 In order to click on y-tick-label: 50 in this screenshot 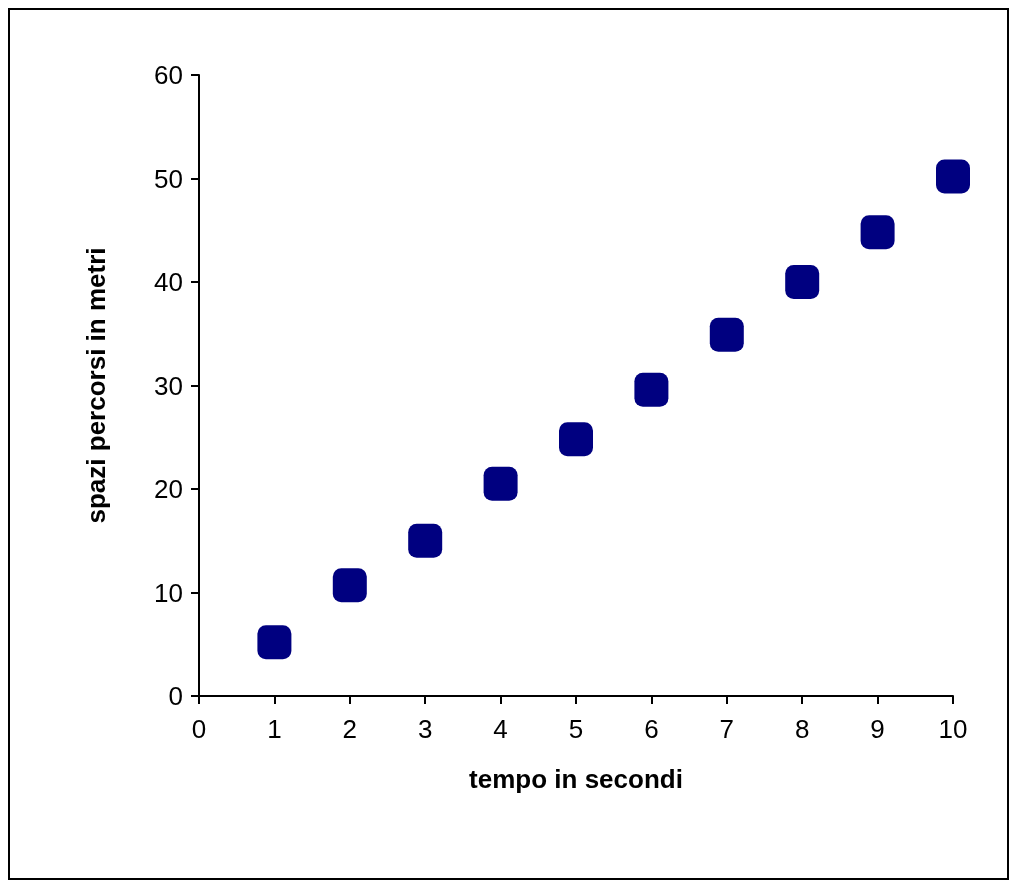, I will do `click(168, 178)`.